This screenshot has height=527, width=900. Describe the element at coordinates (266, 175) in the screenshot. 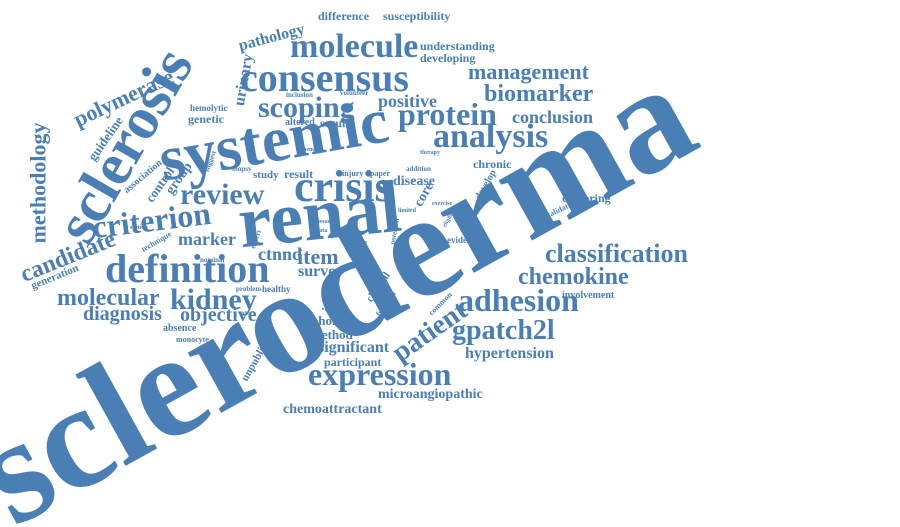

I see `word-study: study` at that location.